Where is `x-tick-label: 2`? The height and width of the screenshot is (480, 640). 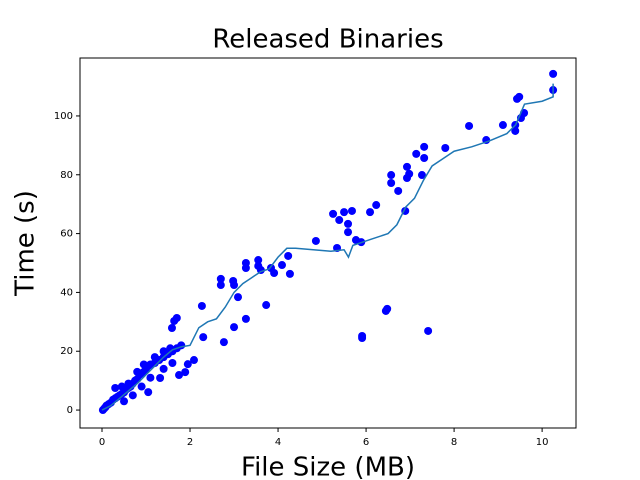 x-tick-label: 2 is located at coordinates (190, 442).